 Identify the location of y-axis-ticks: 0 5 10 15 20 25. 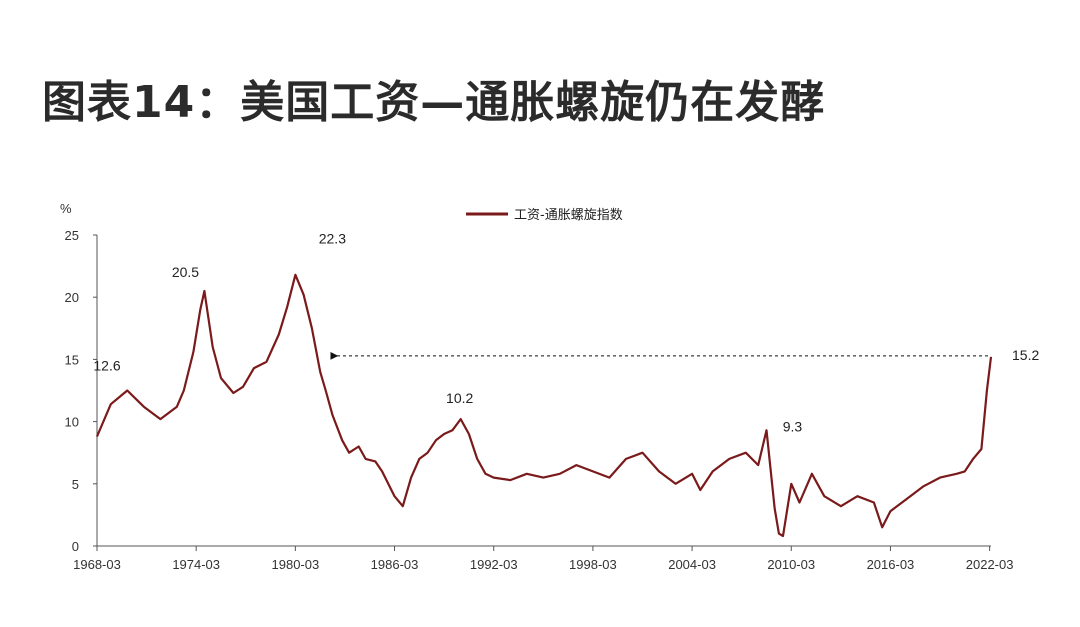
(81, 391).